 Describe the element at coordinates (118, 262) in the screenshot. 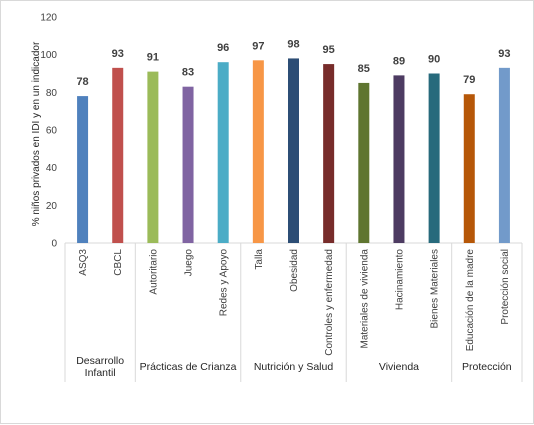

I see `category-label: CBCL` at that location.